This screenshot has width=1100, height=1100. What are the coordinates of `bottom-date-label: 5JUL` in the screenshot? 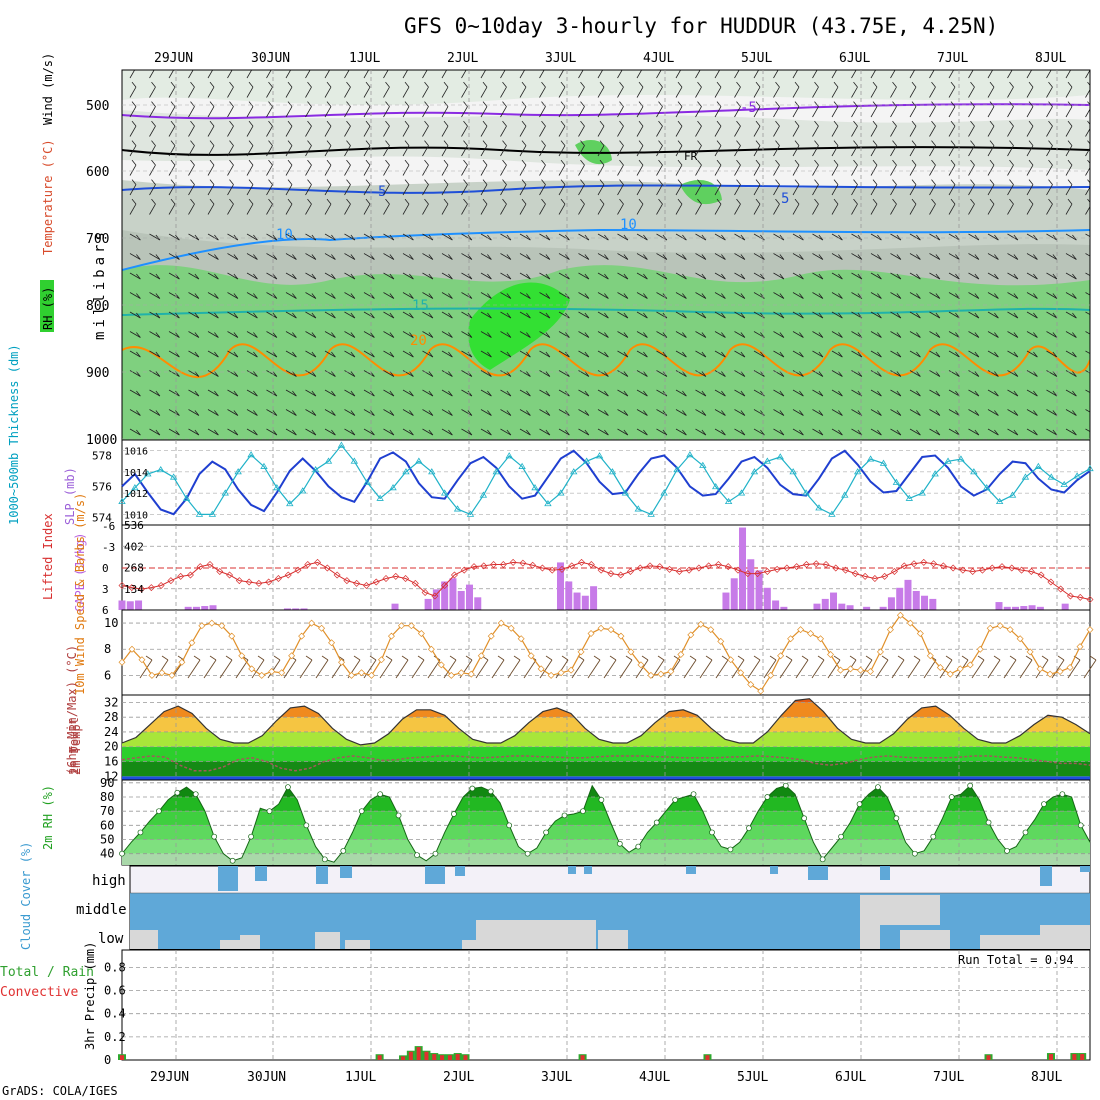 It's located at (752, 1077).